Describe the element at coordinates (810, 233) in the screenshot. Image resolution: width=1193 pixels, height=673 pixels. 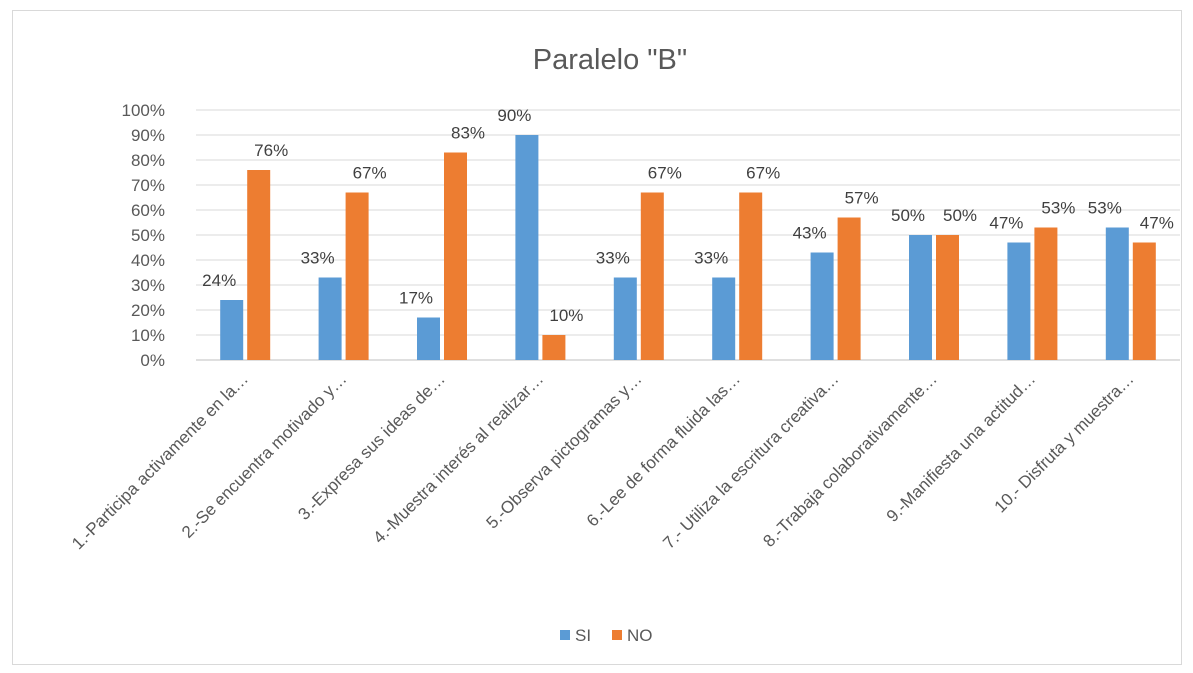
I see `data-label: 43%` at that location.